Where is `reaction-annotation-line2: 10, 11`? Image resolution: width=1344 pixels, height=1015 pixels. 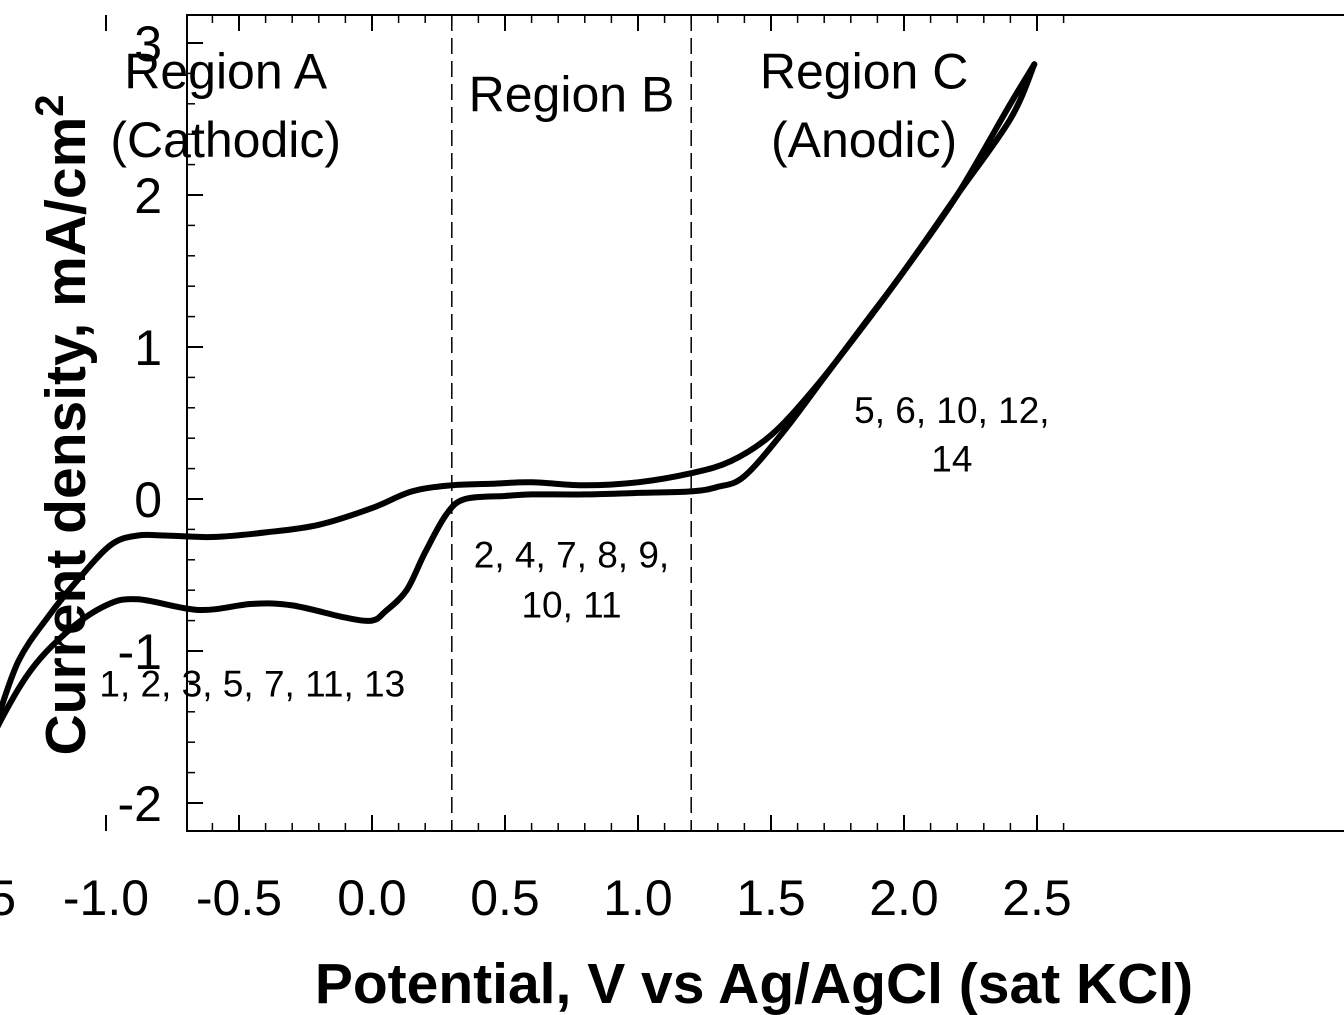 reaction-annotation-line2: 10, 11 is located at coordinates (571, 605).